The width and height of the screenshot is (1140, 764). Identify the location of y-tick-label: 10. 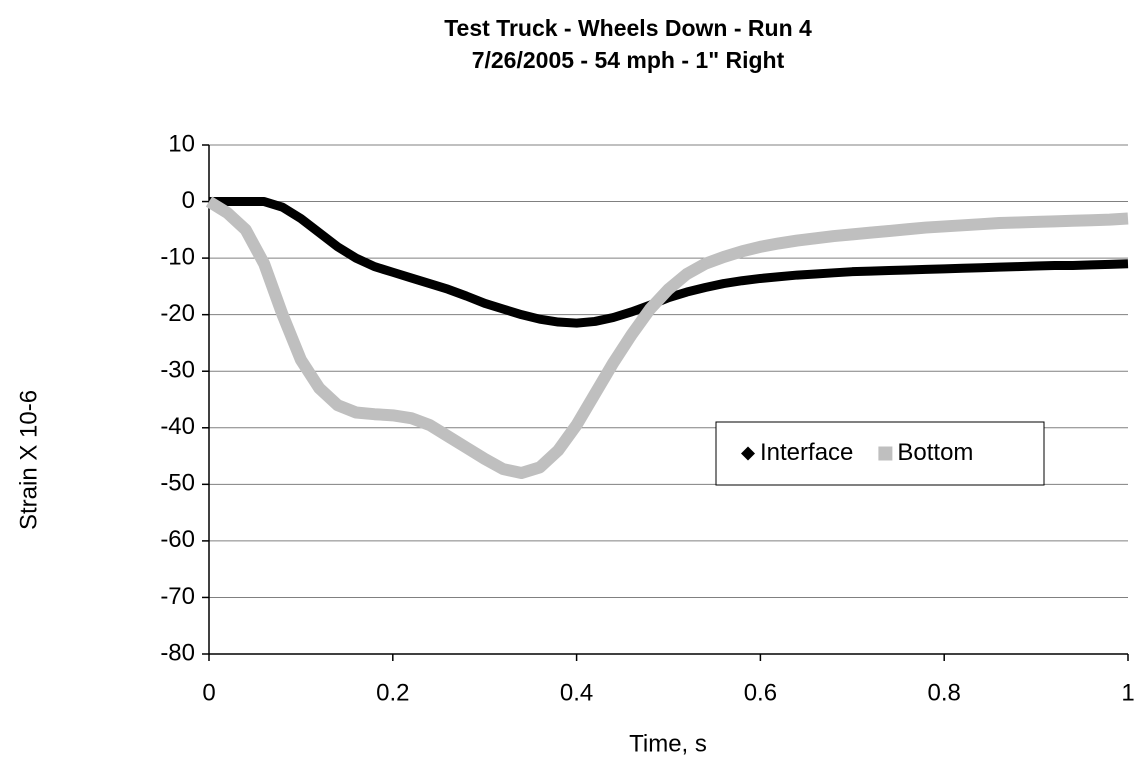
(181, 143).